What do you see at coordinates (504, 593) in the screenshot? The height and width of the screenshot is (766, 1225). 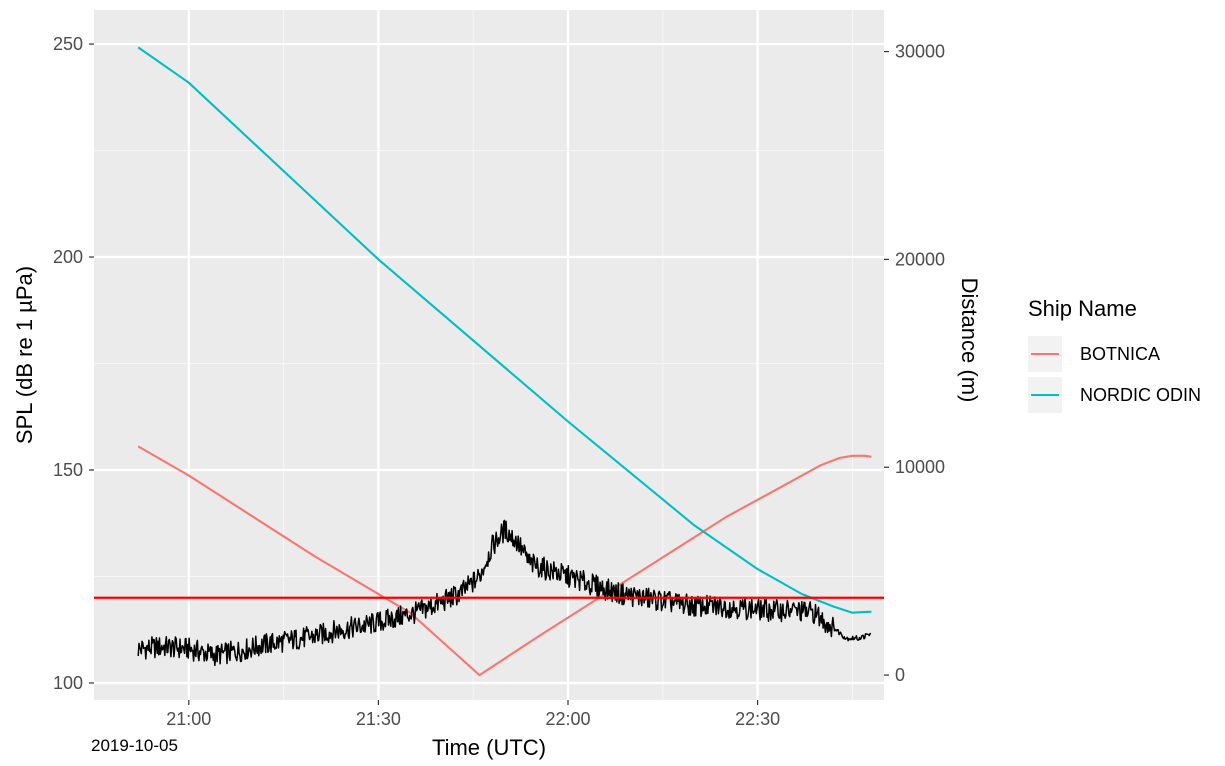 I see `series-line-spl` at bounding box center [504, 593].